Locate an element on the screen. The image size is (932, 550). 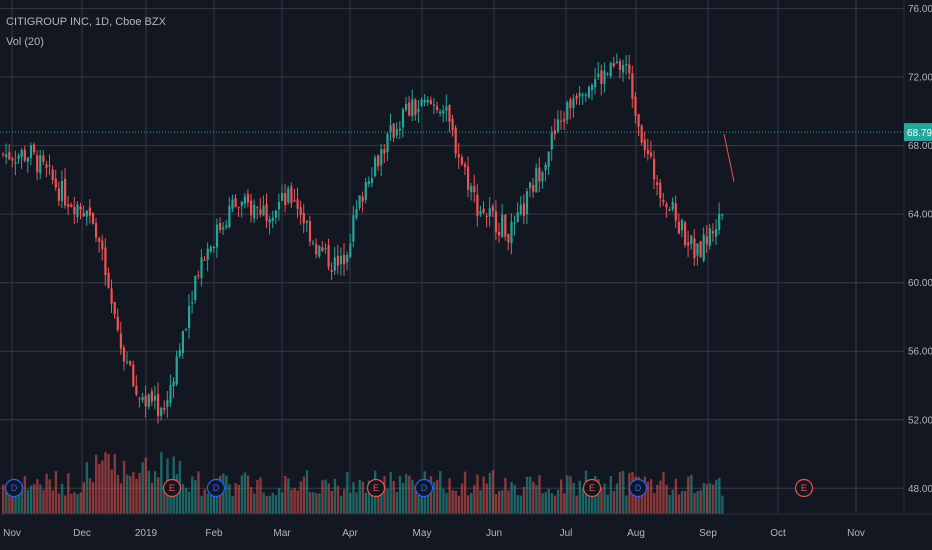
volume-legend: Vol (20) is located at coordinates (25, 42).